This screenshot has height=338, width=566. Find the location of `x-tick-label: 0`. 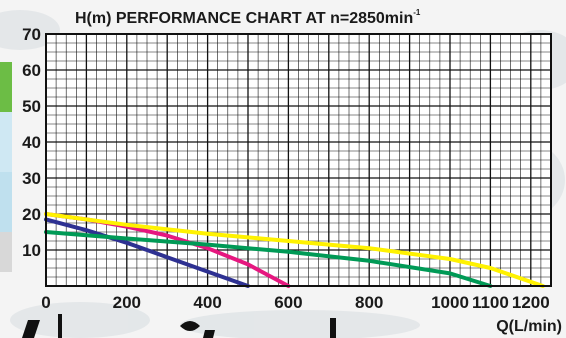

x-tick-label: 0 is located at coordinates (45, 302).